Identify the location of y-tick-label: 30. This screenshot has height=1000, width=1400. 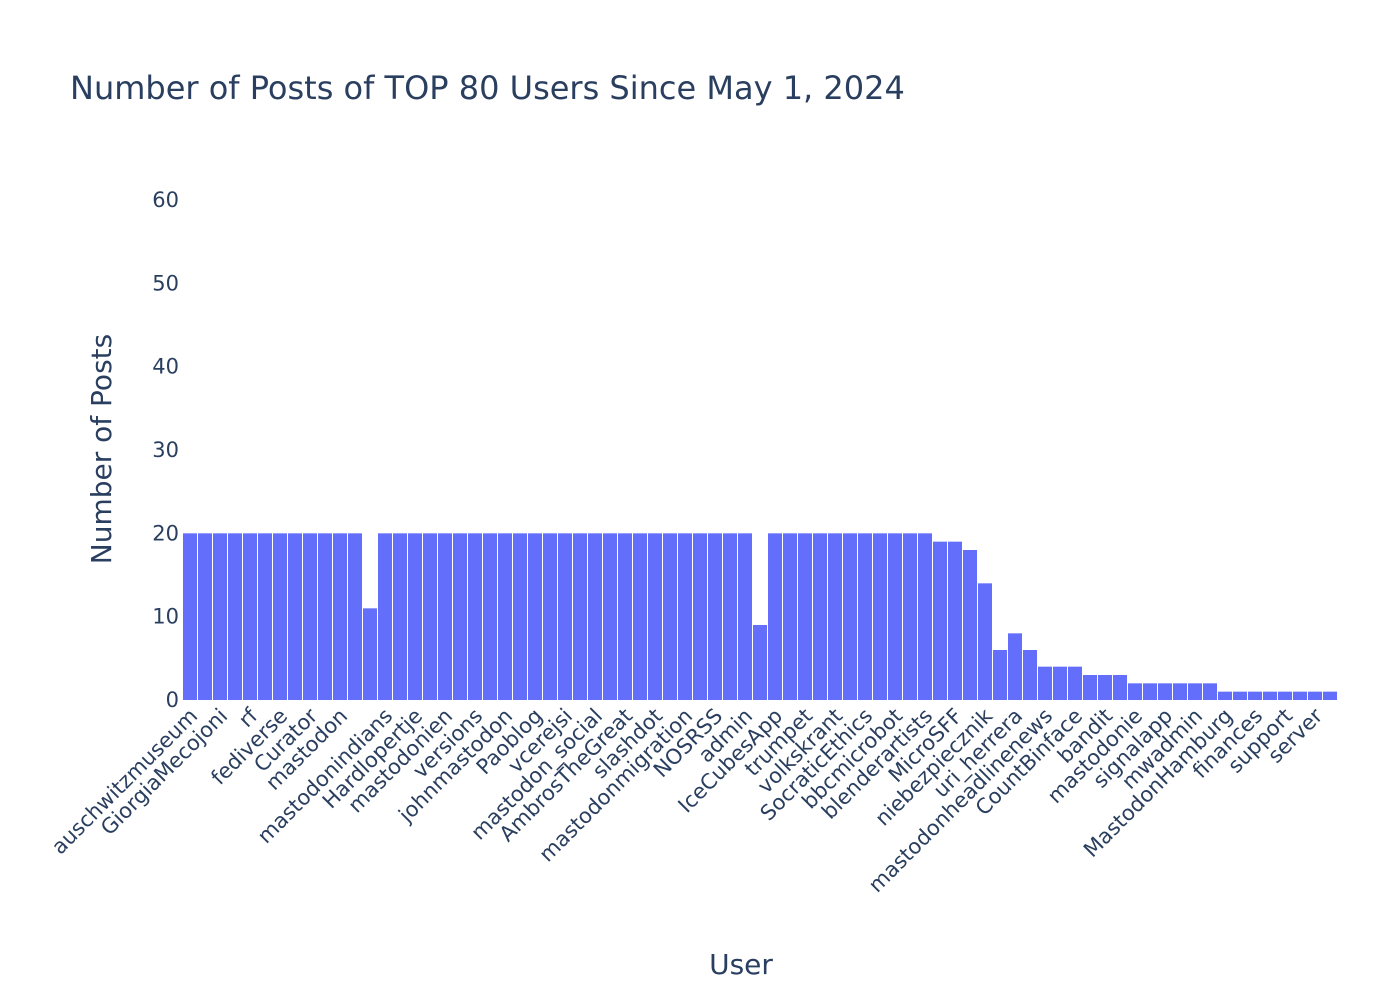
(165, 450).